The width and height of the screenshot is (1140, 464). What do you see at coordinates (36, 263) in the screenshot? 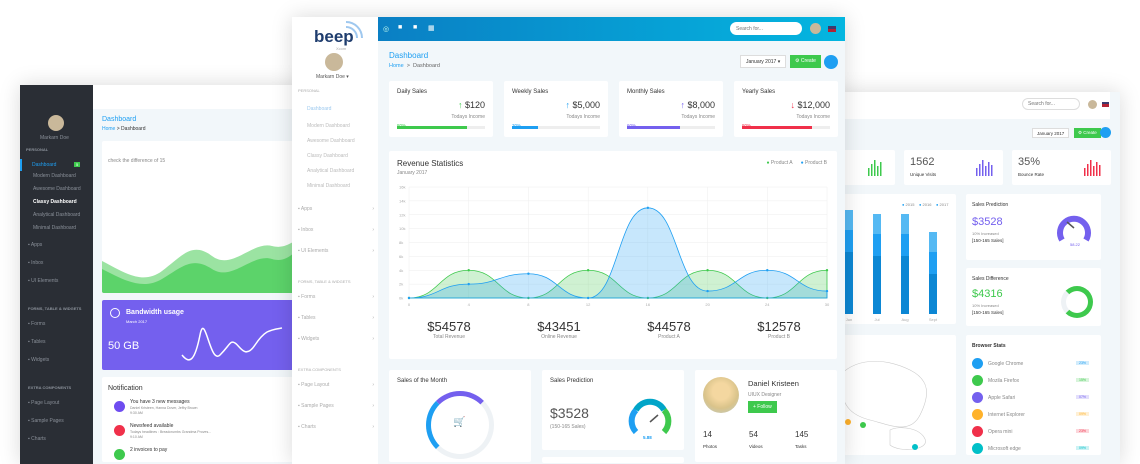
I see `sidebar-item: ▪ Inbox` at bounding box center [36, 263].